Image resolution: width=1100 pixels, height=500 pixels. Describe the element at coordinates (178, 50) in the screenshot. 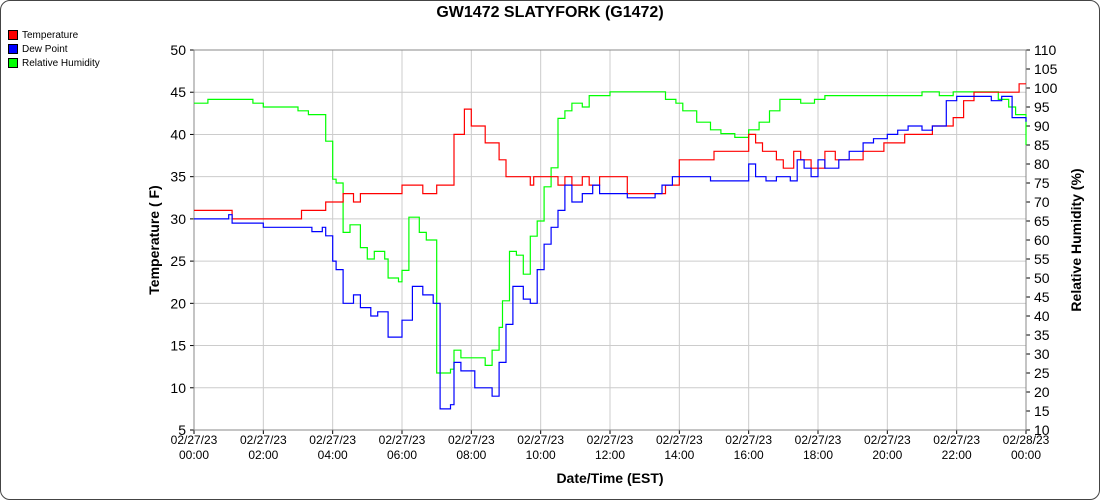

I see `y-tick-label-left: 50` at that location.